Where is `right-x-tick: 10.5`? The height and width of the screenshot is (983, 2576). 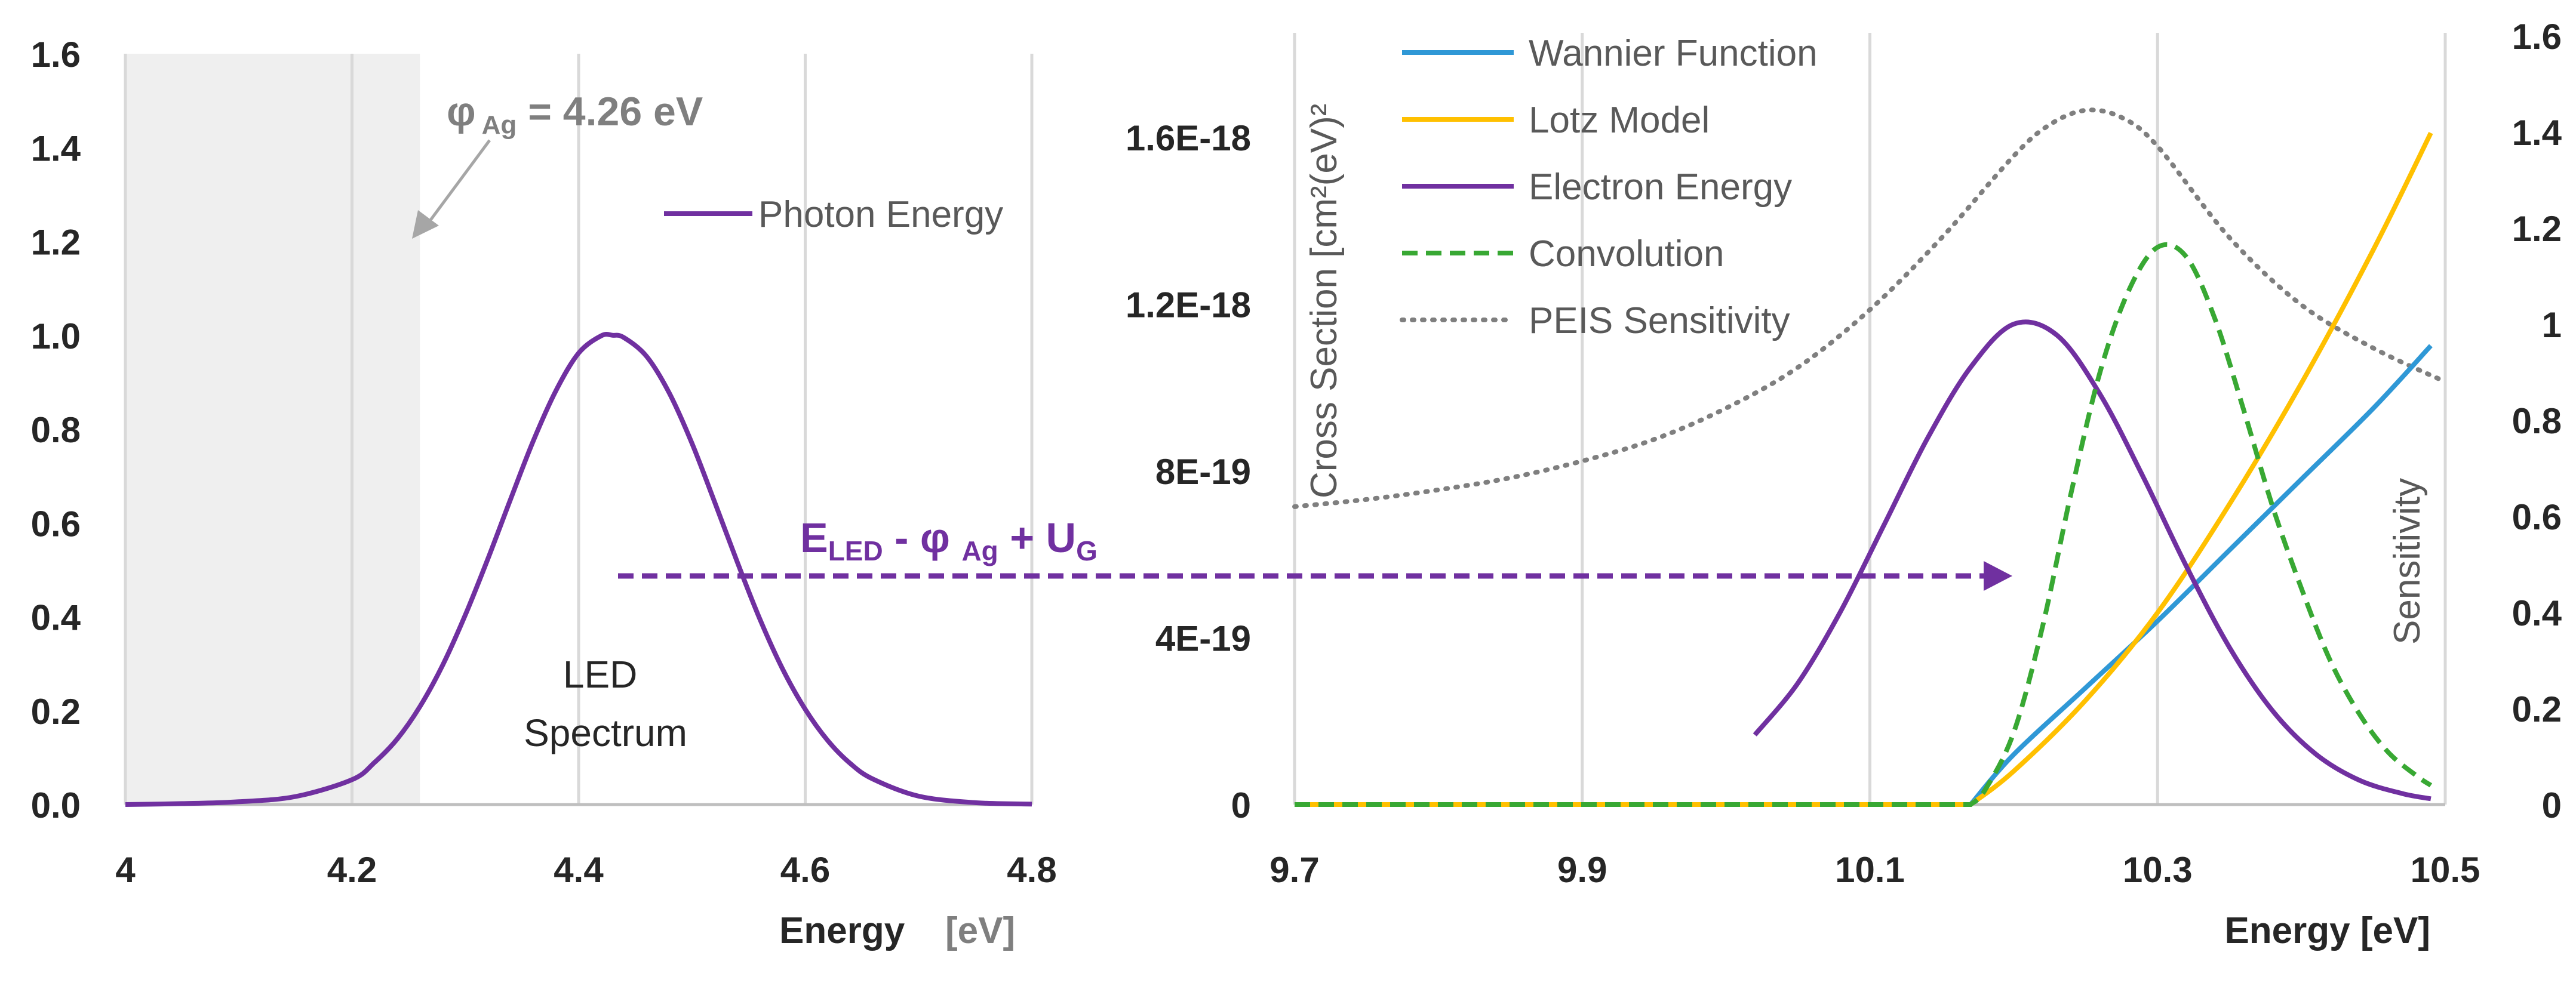 right-x-tick: 10.5 is located at coordinates (2445, 870).